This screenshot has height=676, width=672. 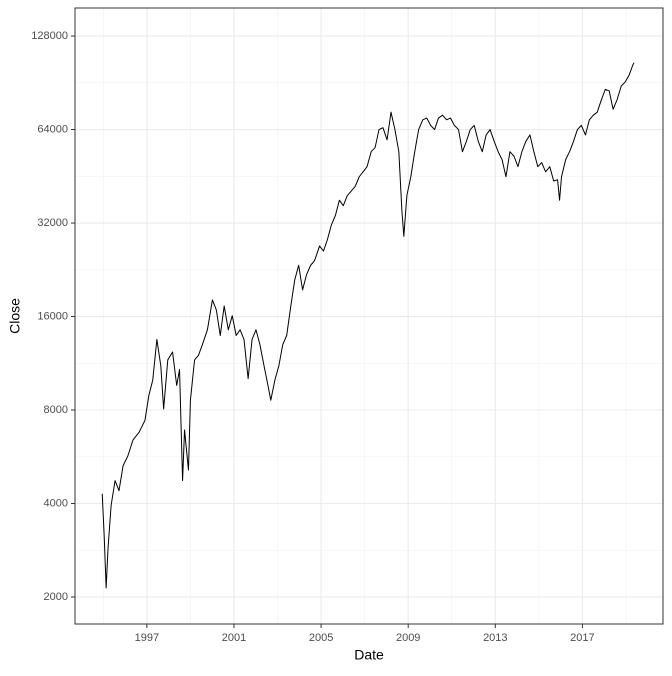 What do you see at coordinates (582, 638) in the screenshot?
I see `x-tick-label: 2017` at bounding box center [582, 638].